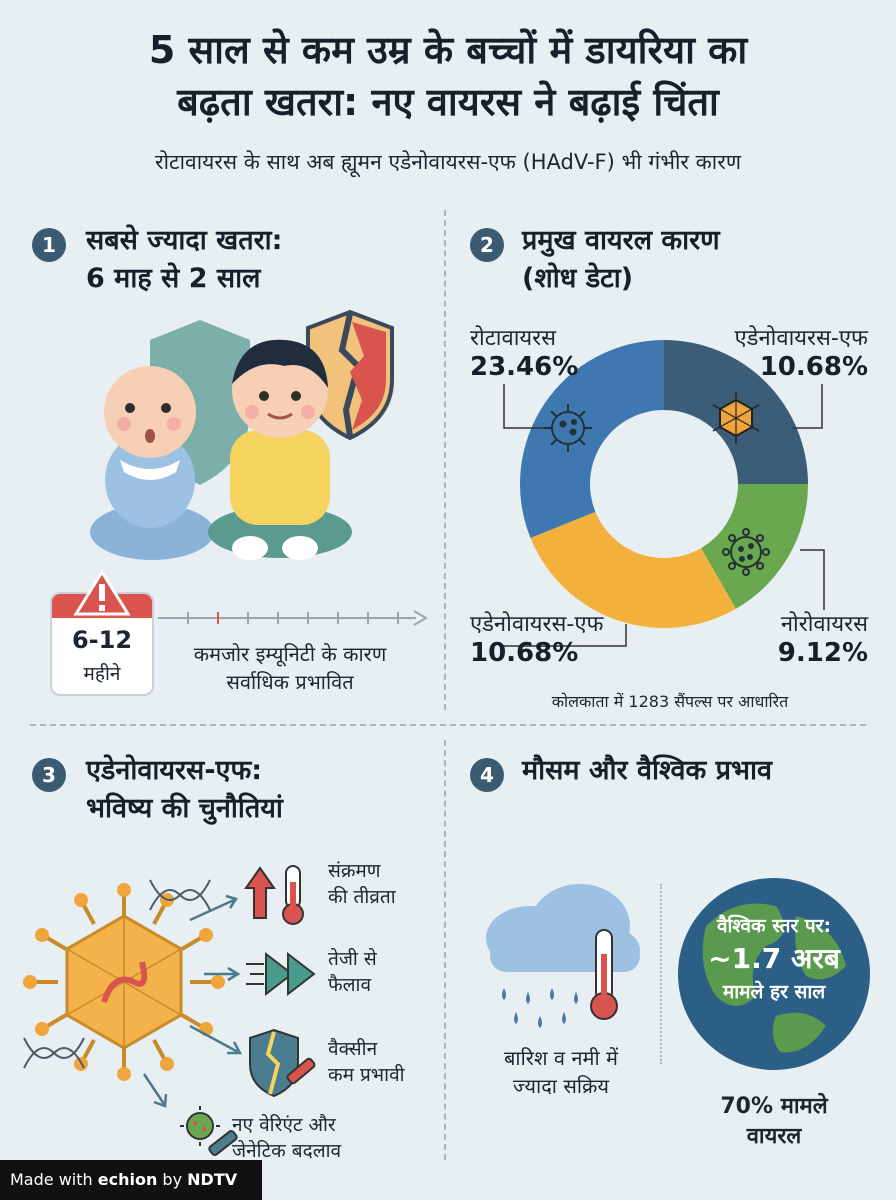  I want to click on raindrops-icon, so click(540, 1008).